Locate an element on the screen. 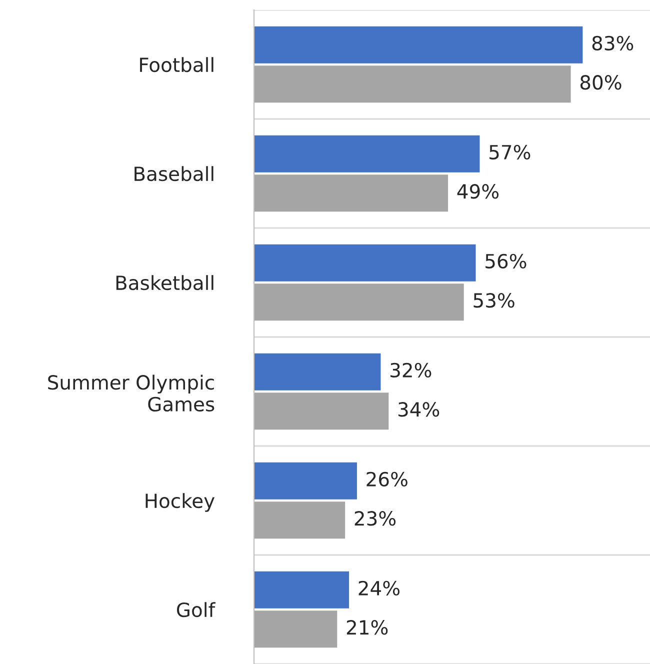 Image resolution: width=650 pixels, height=664 pixels. data-label: 24% is located at coordinates (379, 588).